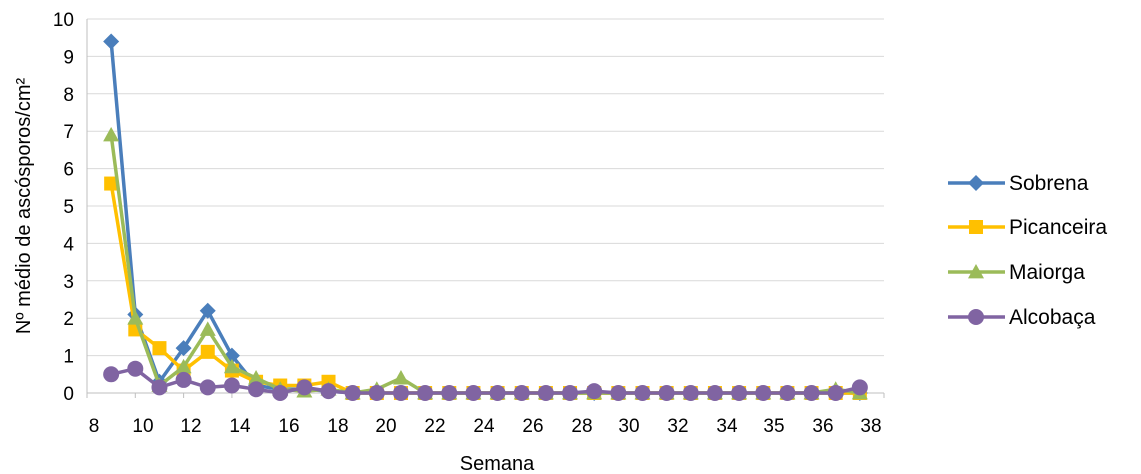 This screenshot has height=474, width=1141. I want to click on y-tick-label: 6, so click(68, 170).